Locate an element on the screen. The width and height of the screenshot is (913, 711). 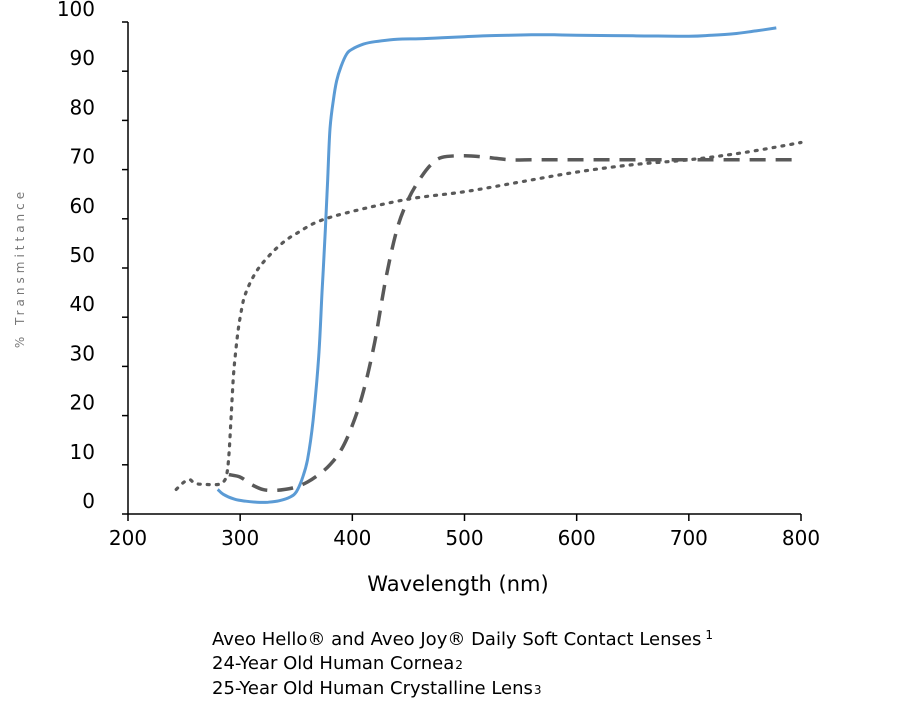
y-tick-label: 70 is located at coordinates (82, 157).